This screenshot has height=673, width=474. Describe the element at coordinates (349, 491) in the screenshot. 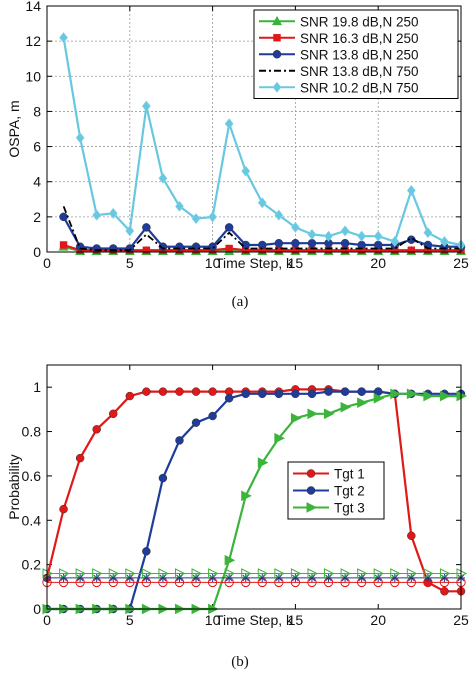

I see `legend-label: Tgt 2` at that location.